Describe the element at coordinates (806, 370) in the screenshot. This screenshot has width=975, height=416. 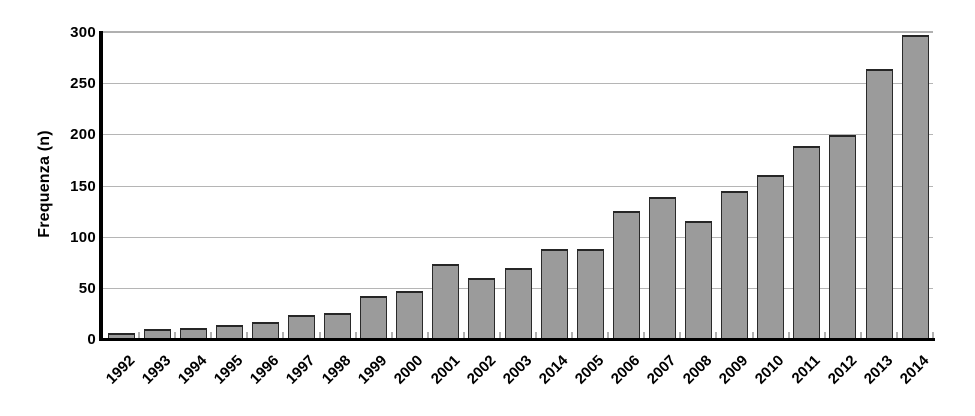
I see `x-tick-label-19: 2011` at that location.